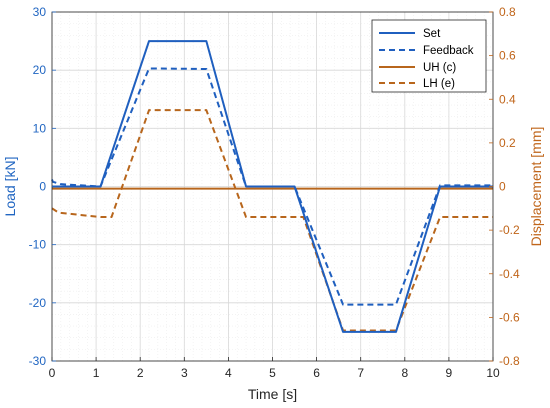 The height and width of the screenshot is (408, 550). Describe the element at coordinates (449, 373) in the screenshot. I see `x-tick-label: 9` at that location.